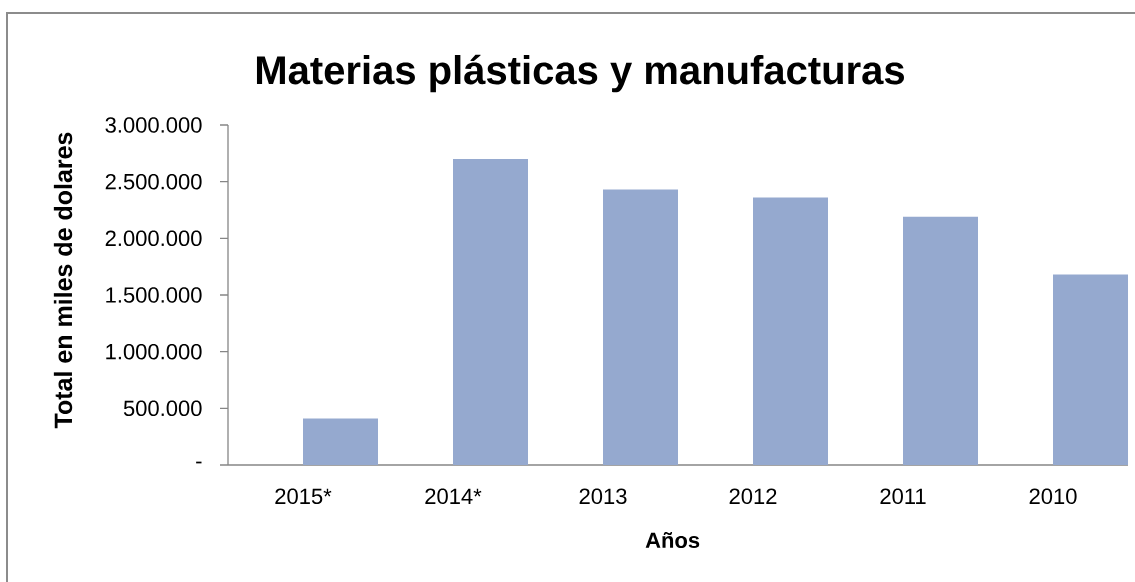 The width and height of the screenshot is (1135, 582). Describe the element at coordinates (753, 496) in the screenshot. I see `x-tick-label: 2012` at that location.